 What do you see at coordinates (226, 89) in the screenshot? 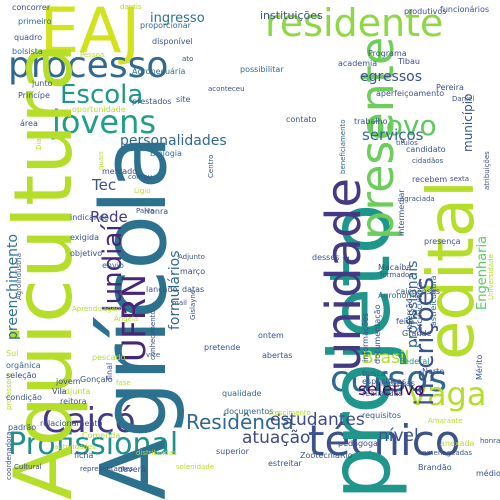
I see `word-cloud-word: aconteceu` at bounding box center [226, 89].